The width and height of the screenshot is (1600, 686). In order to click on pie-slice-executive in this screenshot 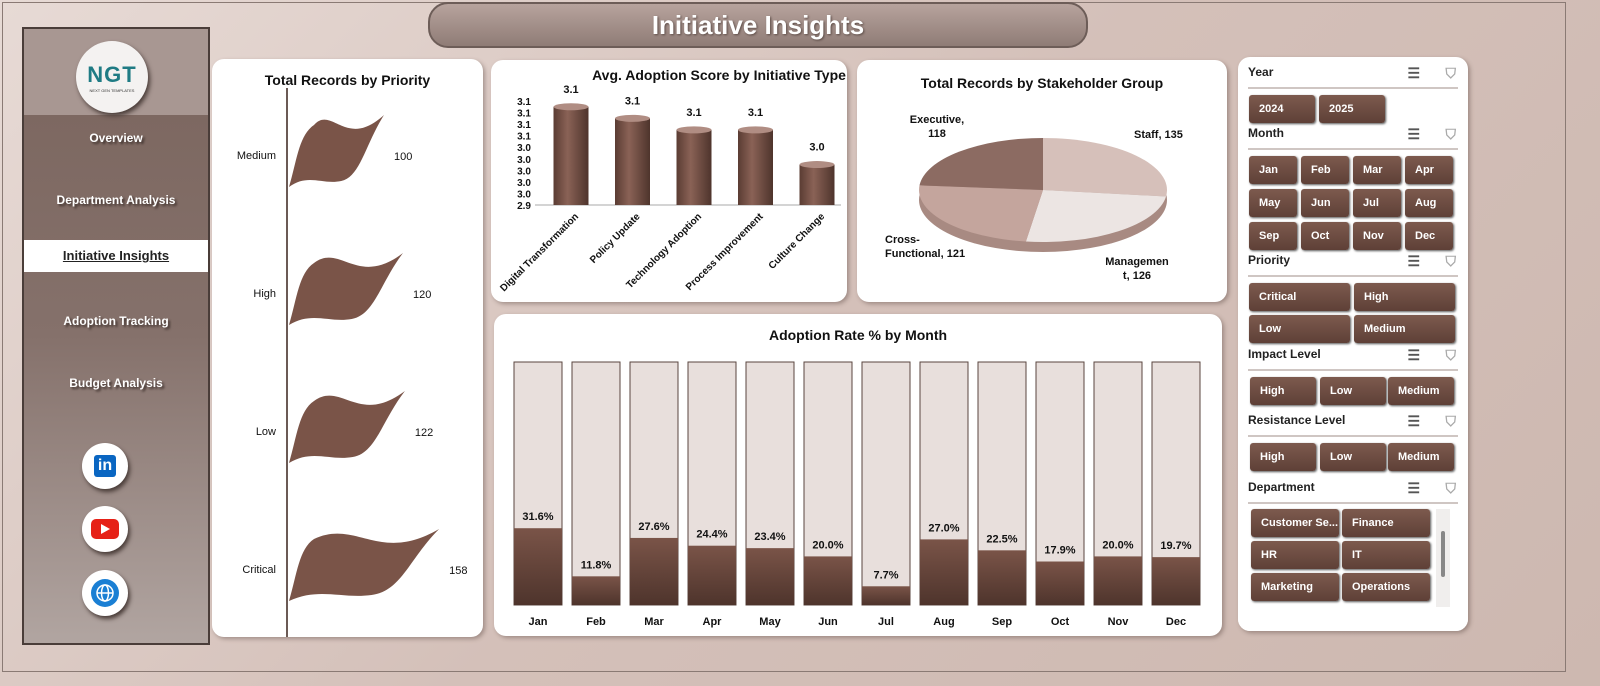, I will do `click(981, 164)`.